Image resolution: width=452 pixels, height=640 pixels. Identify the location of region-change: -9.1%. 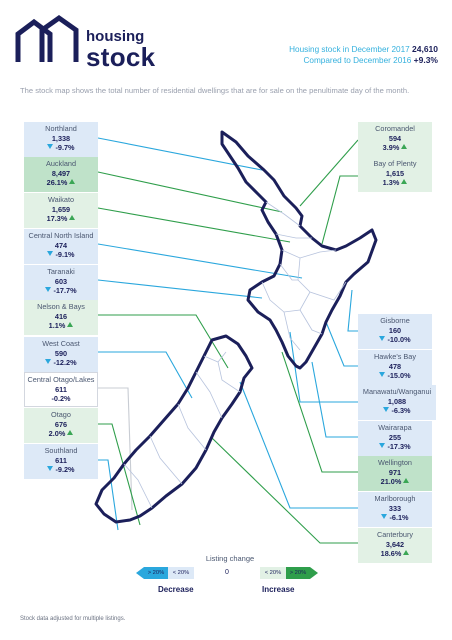
(65, 255).